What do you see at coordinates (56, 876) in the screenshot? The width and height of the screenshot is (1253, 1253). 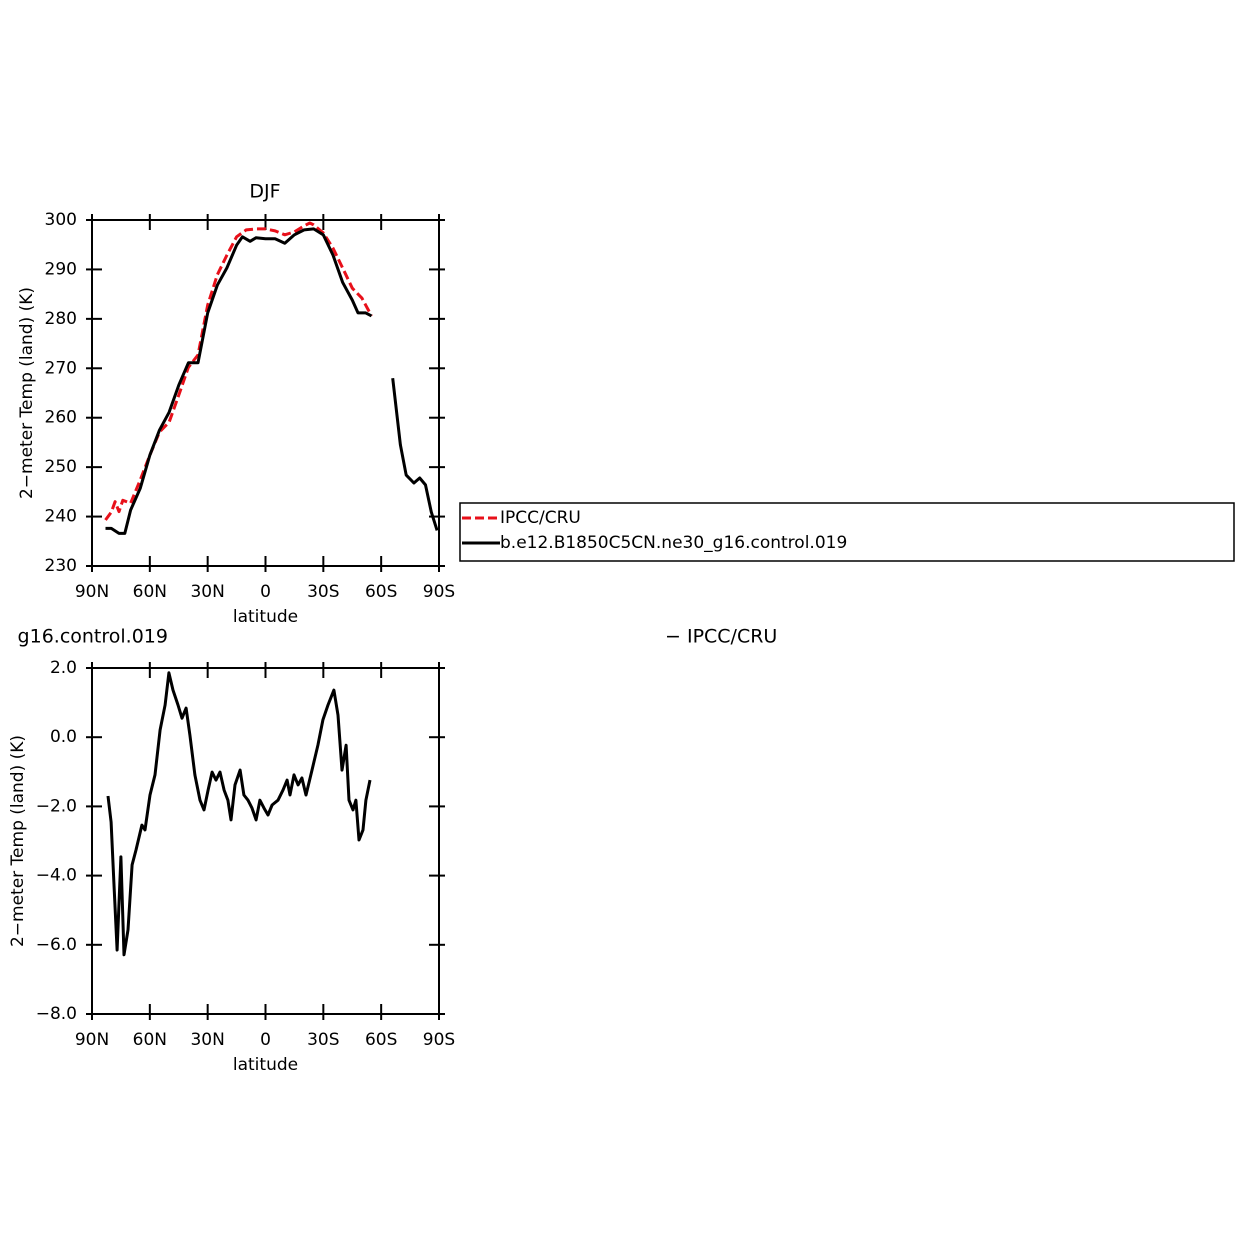 I see `y-tick-label: −4.0` at bounding box center [56, 876].